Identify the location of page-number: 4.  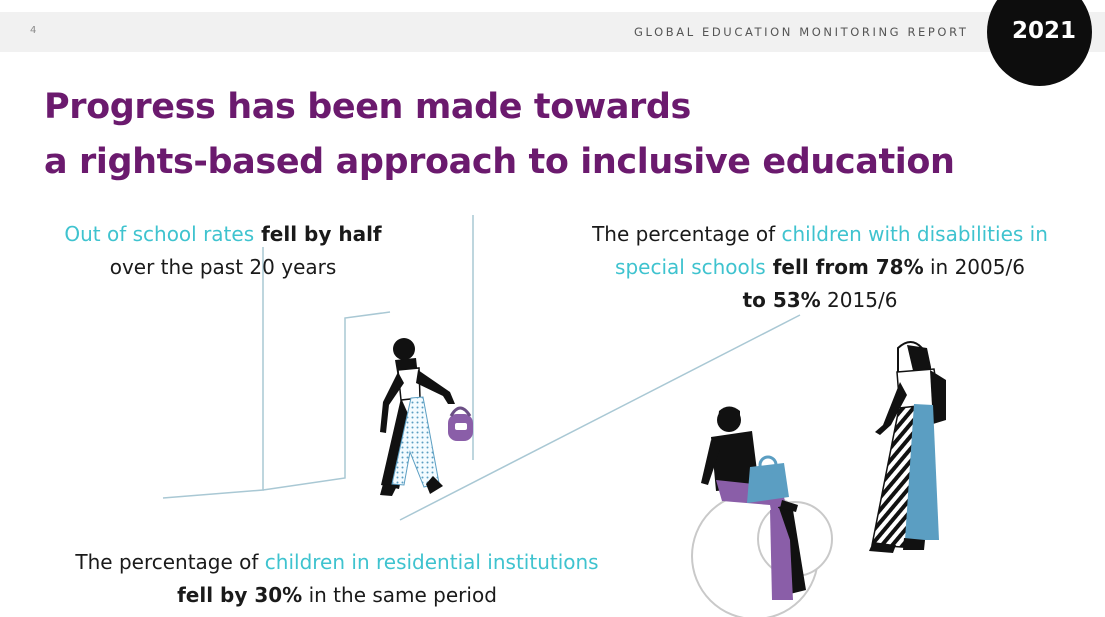
(33, 30).